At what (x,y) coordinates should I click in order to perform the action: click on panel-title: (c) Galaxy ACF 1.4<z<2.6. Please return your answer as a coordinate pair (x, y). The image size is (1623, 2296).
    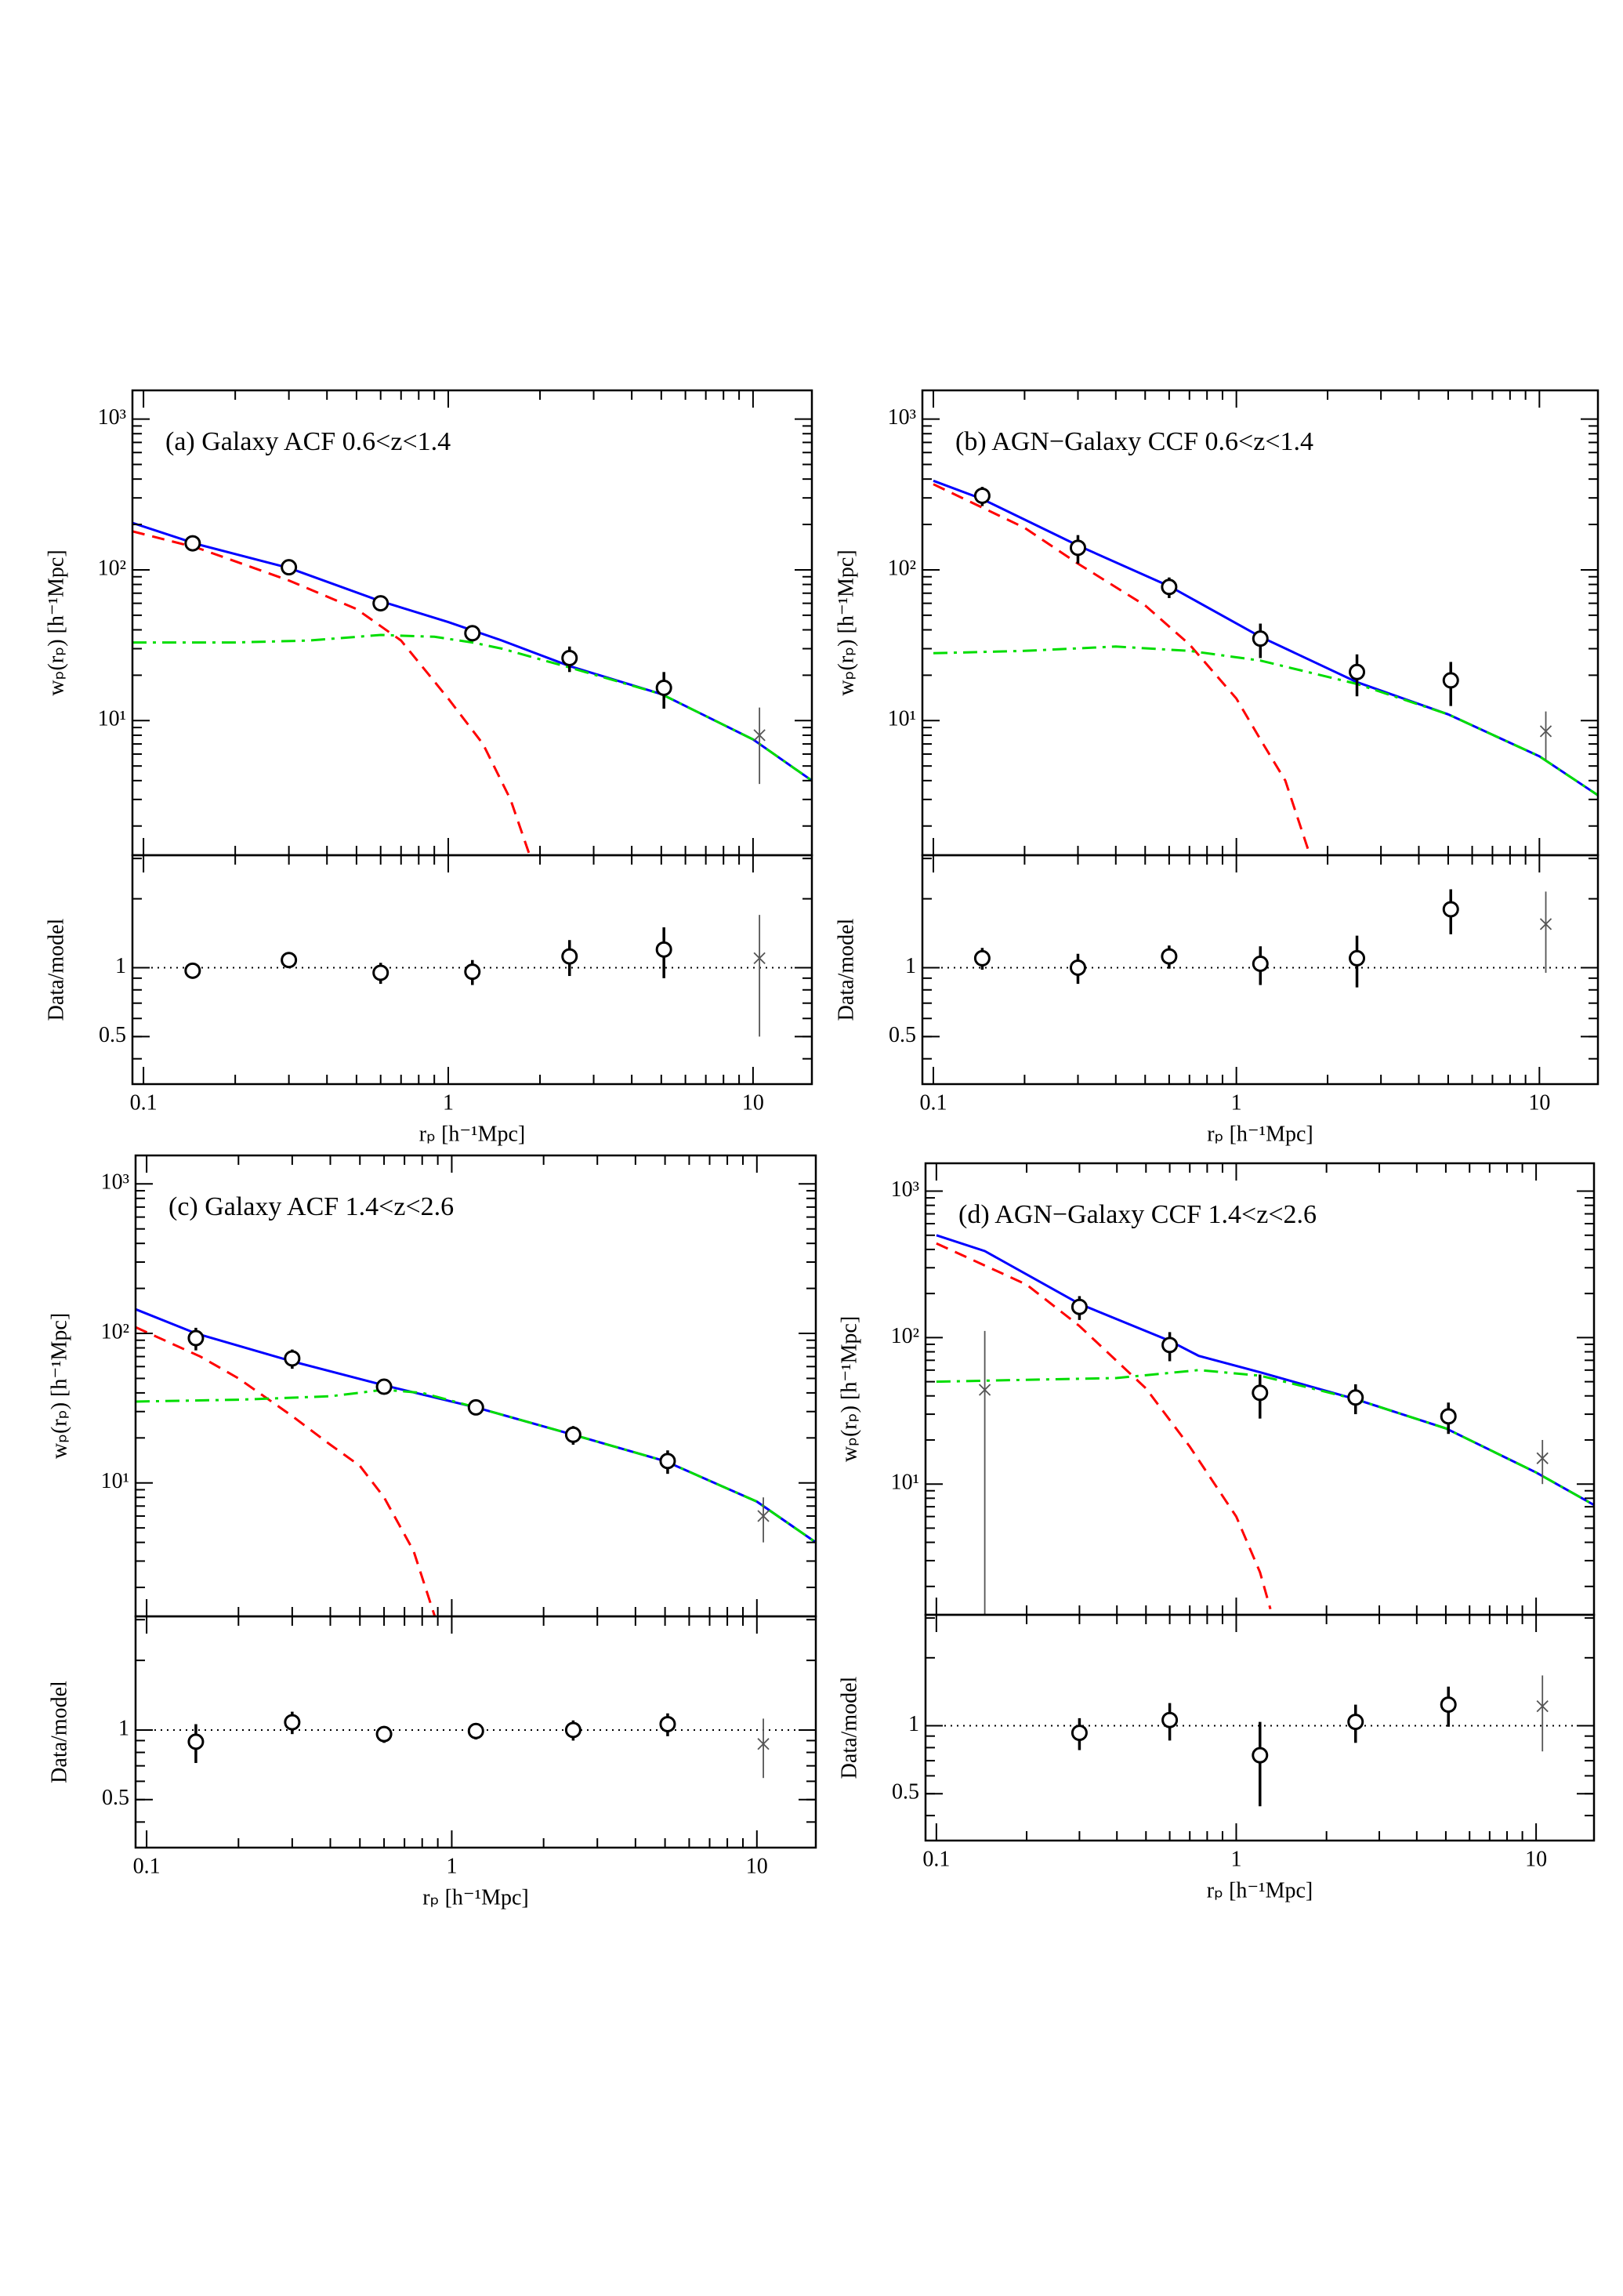
    Looking at the image, I should click on (311, 1206).